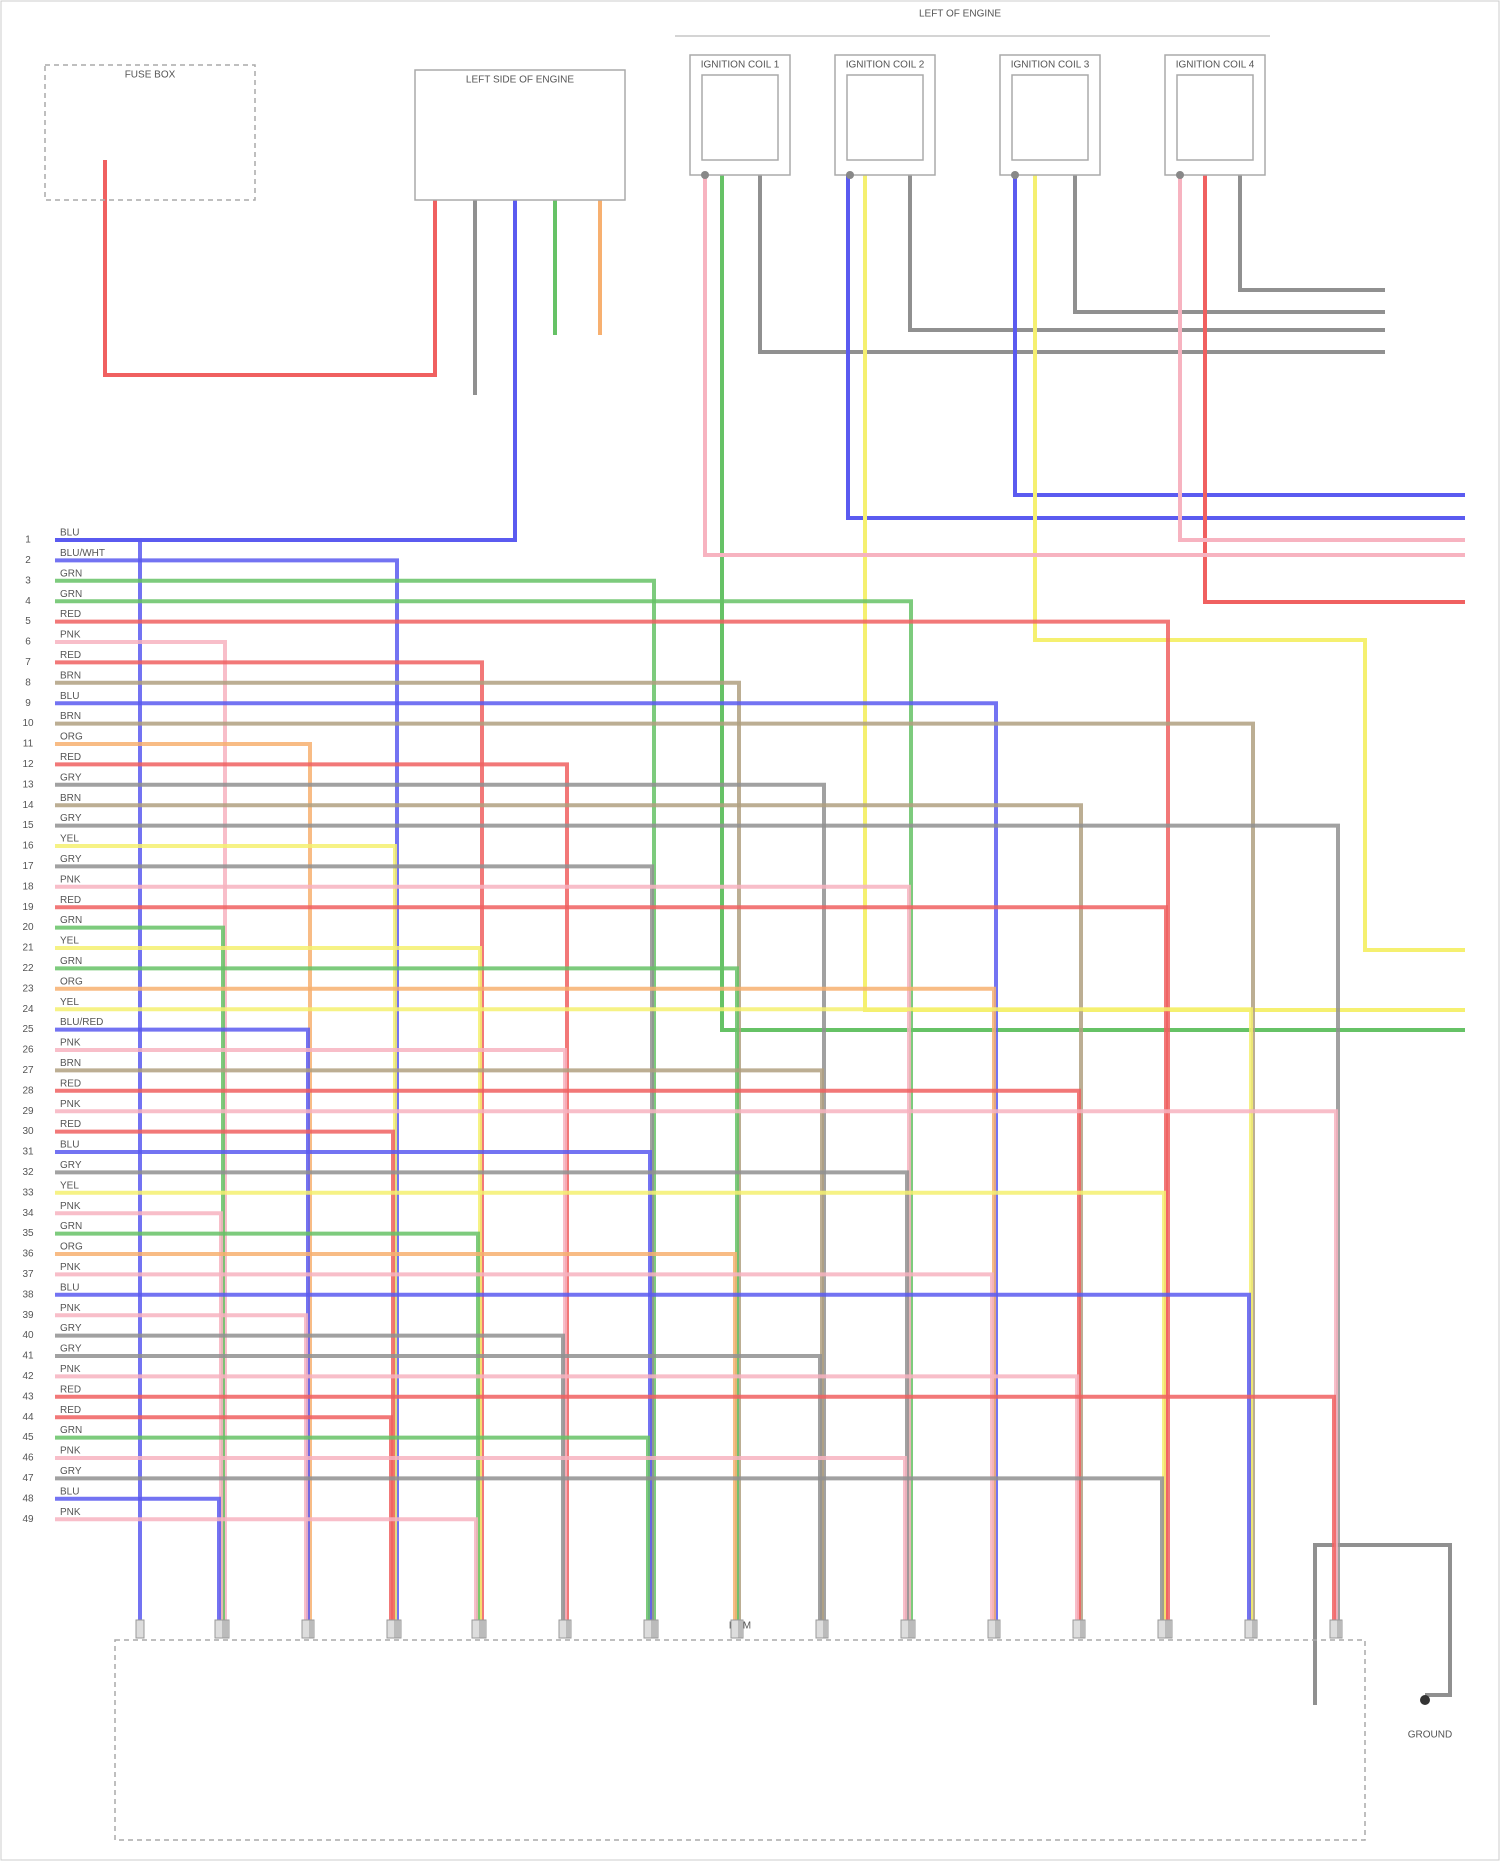  What do you see at coordinates (960, 14) in the screenshot?
I see `header-title: LEFT OF ENGINE` at bounding box center [960, 14].